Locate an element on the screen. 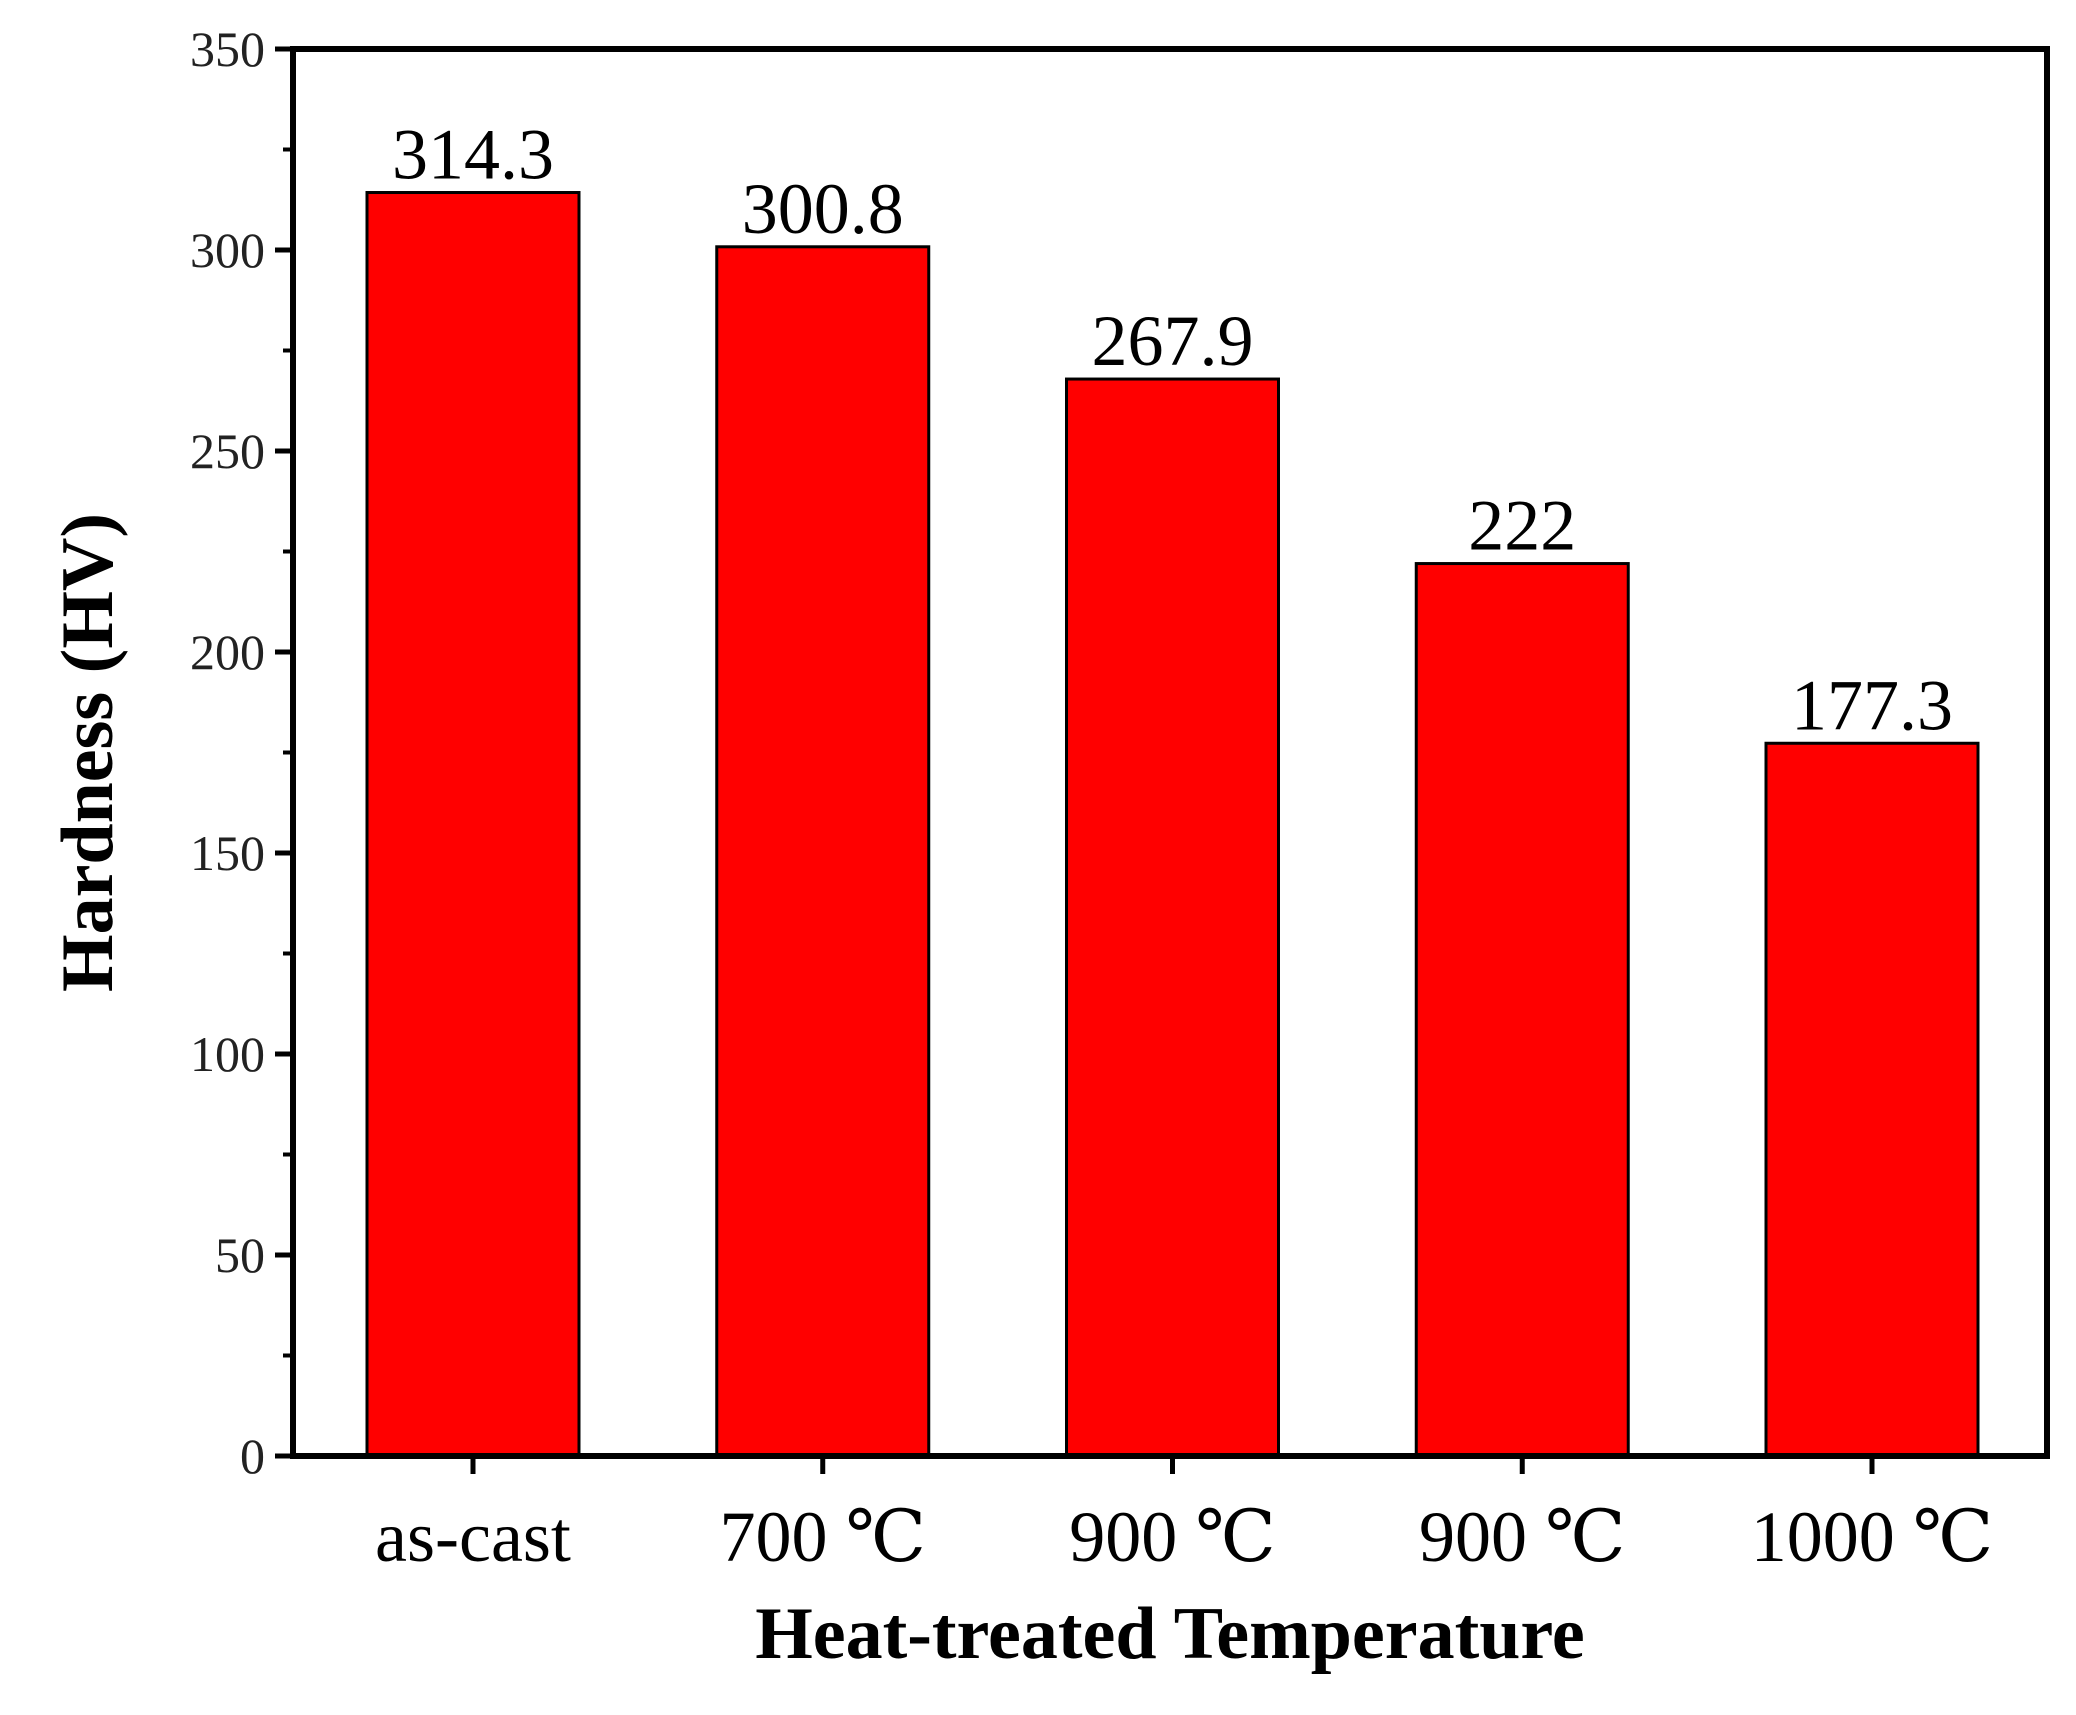 This screenshot has width=2076, height=1715. y-axis-title: Hardness (HV) is located at coordinates (88, 752).